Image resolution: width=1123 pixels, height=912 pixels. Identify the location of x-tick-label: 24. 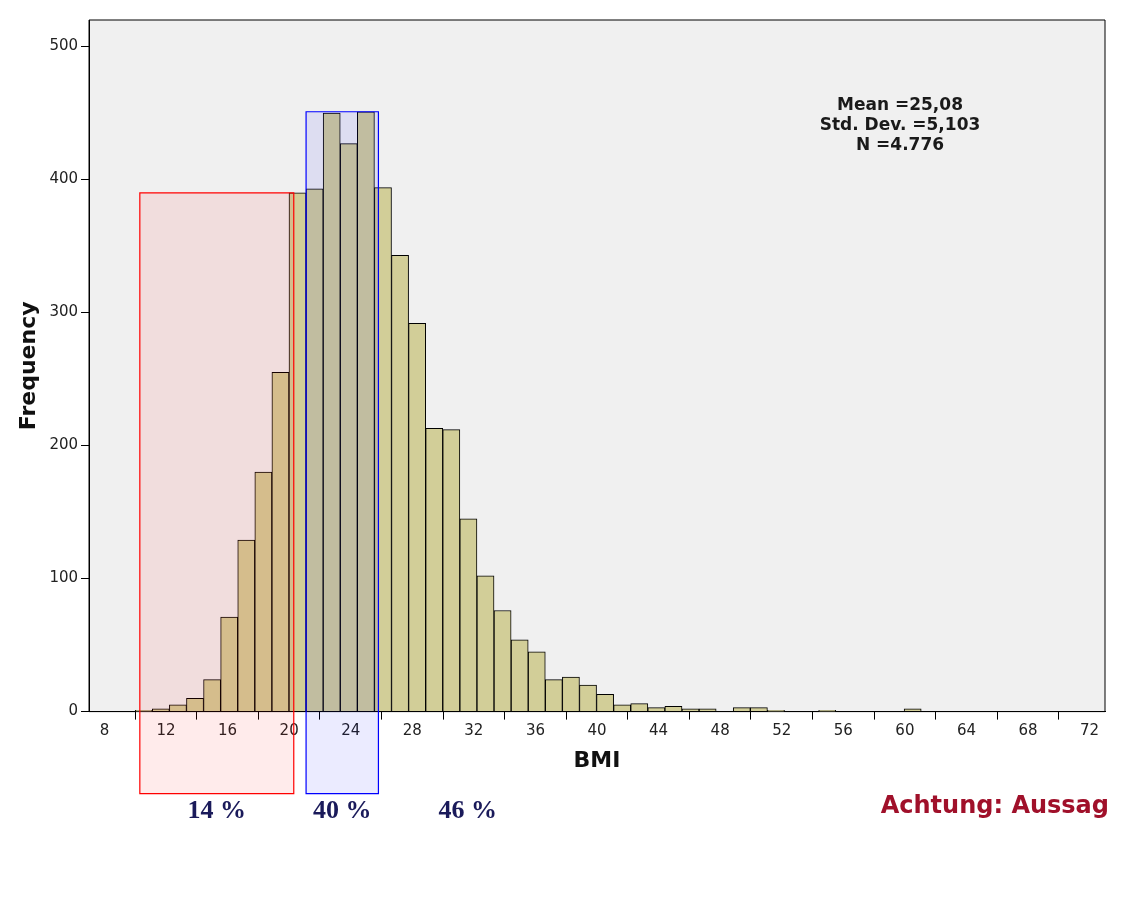
(351, 730).